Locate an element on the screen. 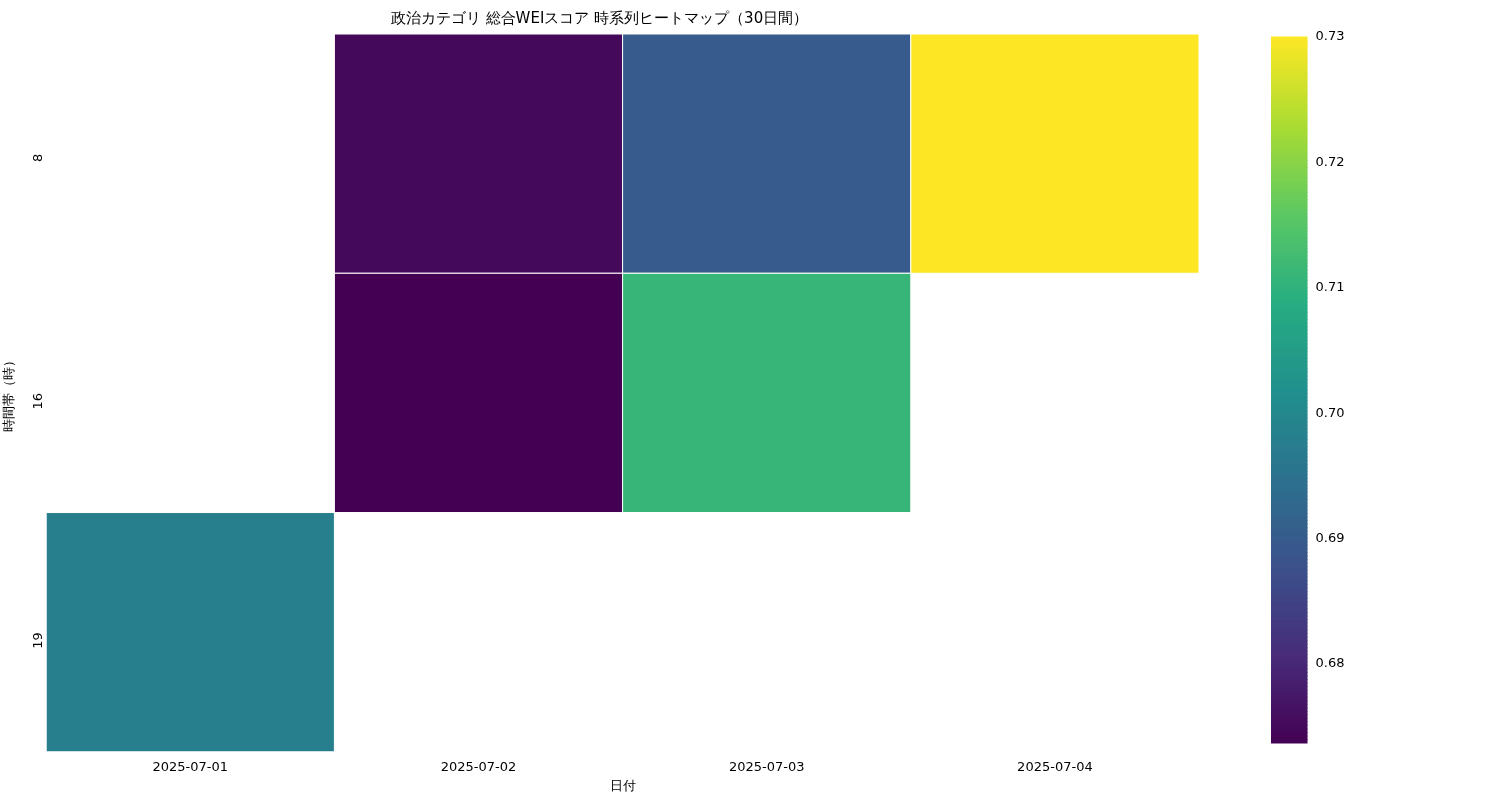 Image resolution: width=1500 pixels, height=800 pixels. color-bar-label: 0.68 is located at coordinates (1330, 663).